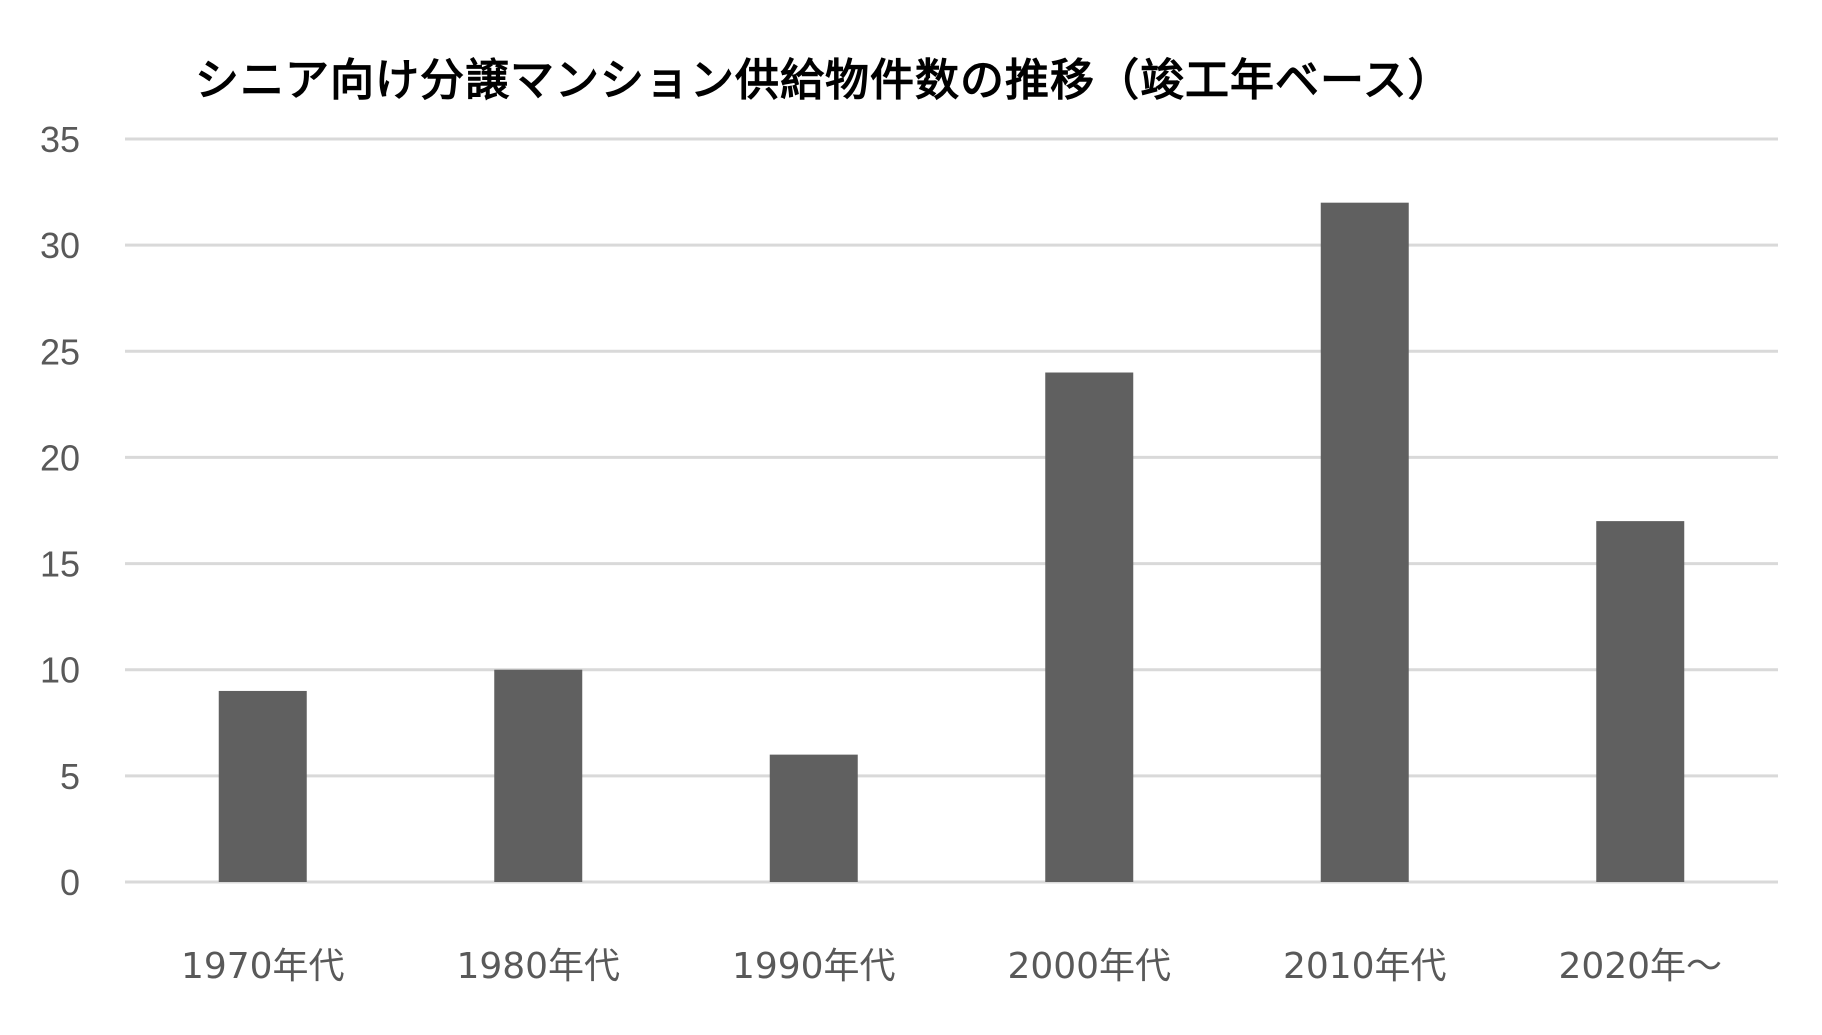 This screenshot has height=1035, width=1822. I want to click on x-category-label: 1980年代, so click(538, 966).